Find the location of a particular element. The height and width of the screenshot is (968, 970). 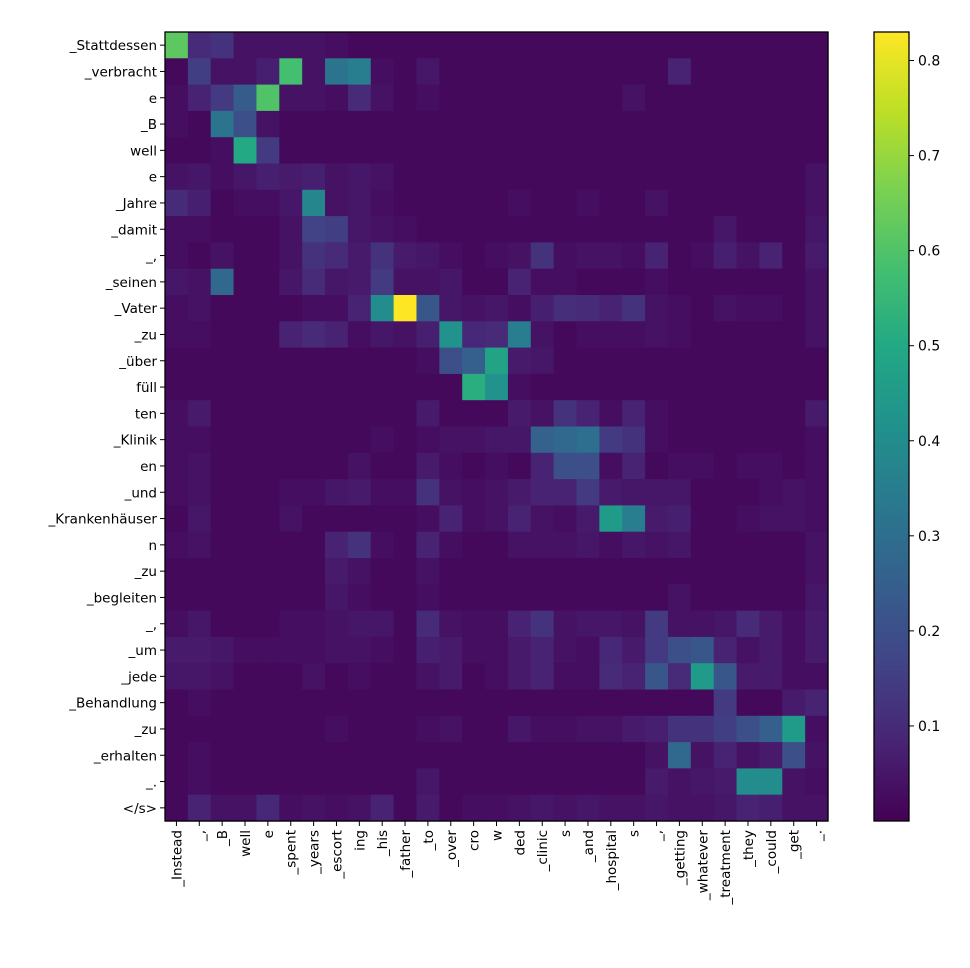

y-tick-label: _Stattdessen is located at coordinates (113, 46).